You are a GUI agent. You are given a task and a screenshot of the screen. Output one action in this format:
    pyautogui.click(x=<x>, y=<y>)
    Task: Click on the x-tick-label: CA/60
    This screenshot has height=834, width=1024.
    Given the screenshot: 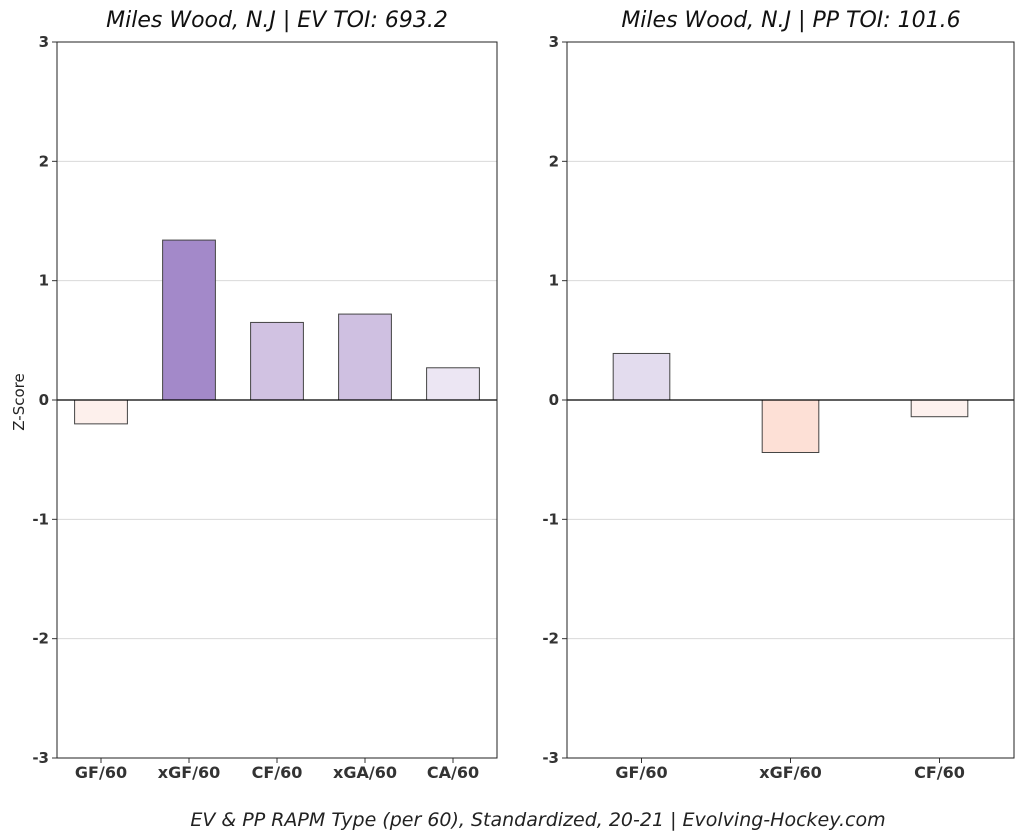 What is the action you would take?
    pyautogui.click(x=453, y=772)
    